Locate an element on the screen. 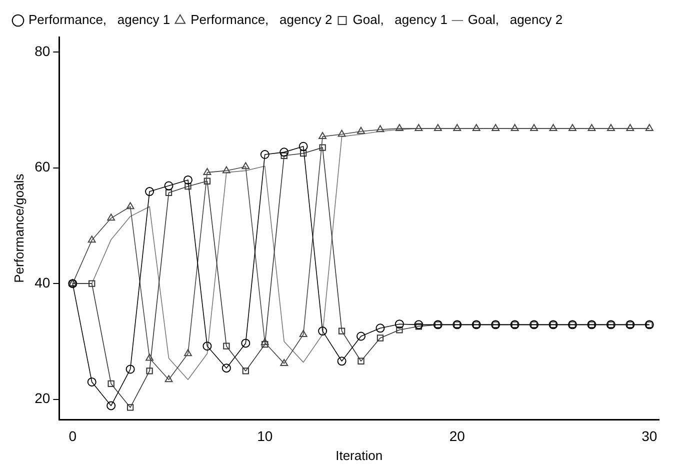 The image size is (675, 472). x-tick-label: 10 is located at coordinates (265, 436).